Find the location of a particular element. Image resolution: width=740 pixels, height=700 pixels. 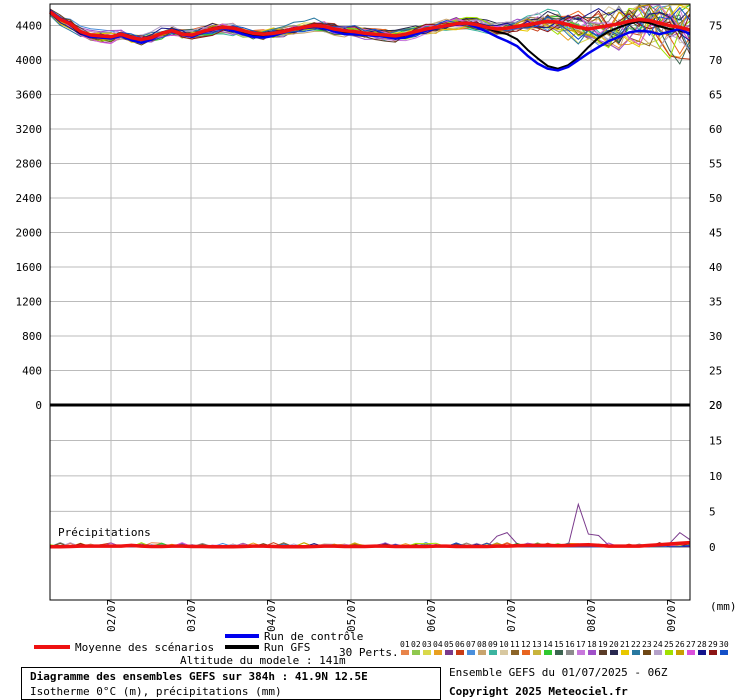

pert-number-21: 21 is located at coordinates (625, 644).